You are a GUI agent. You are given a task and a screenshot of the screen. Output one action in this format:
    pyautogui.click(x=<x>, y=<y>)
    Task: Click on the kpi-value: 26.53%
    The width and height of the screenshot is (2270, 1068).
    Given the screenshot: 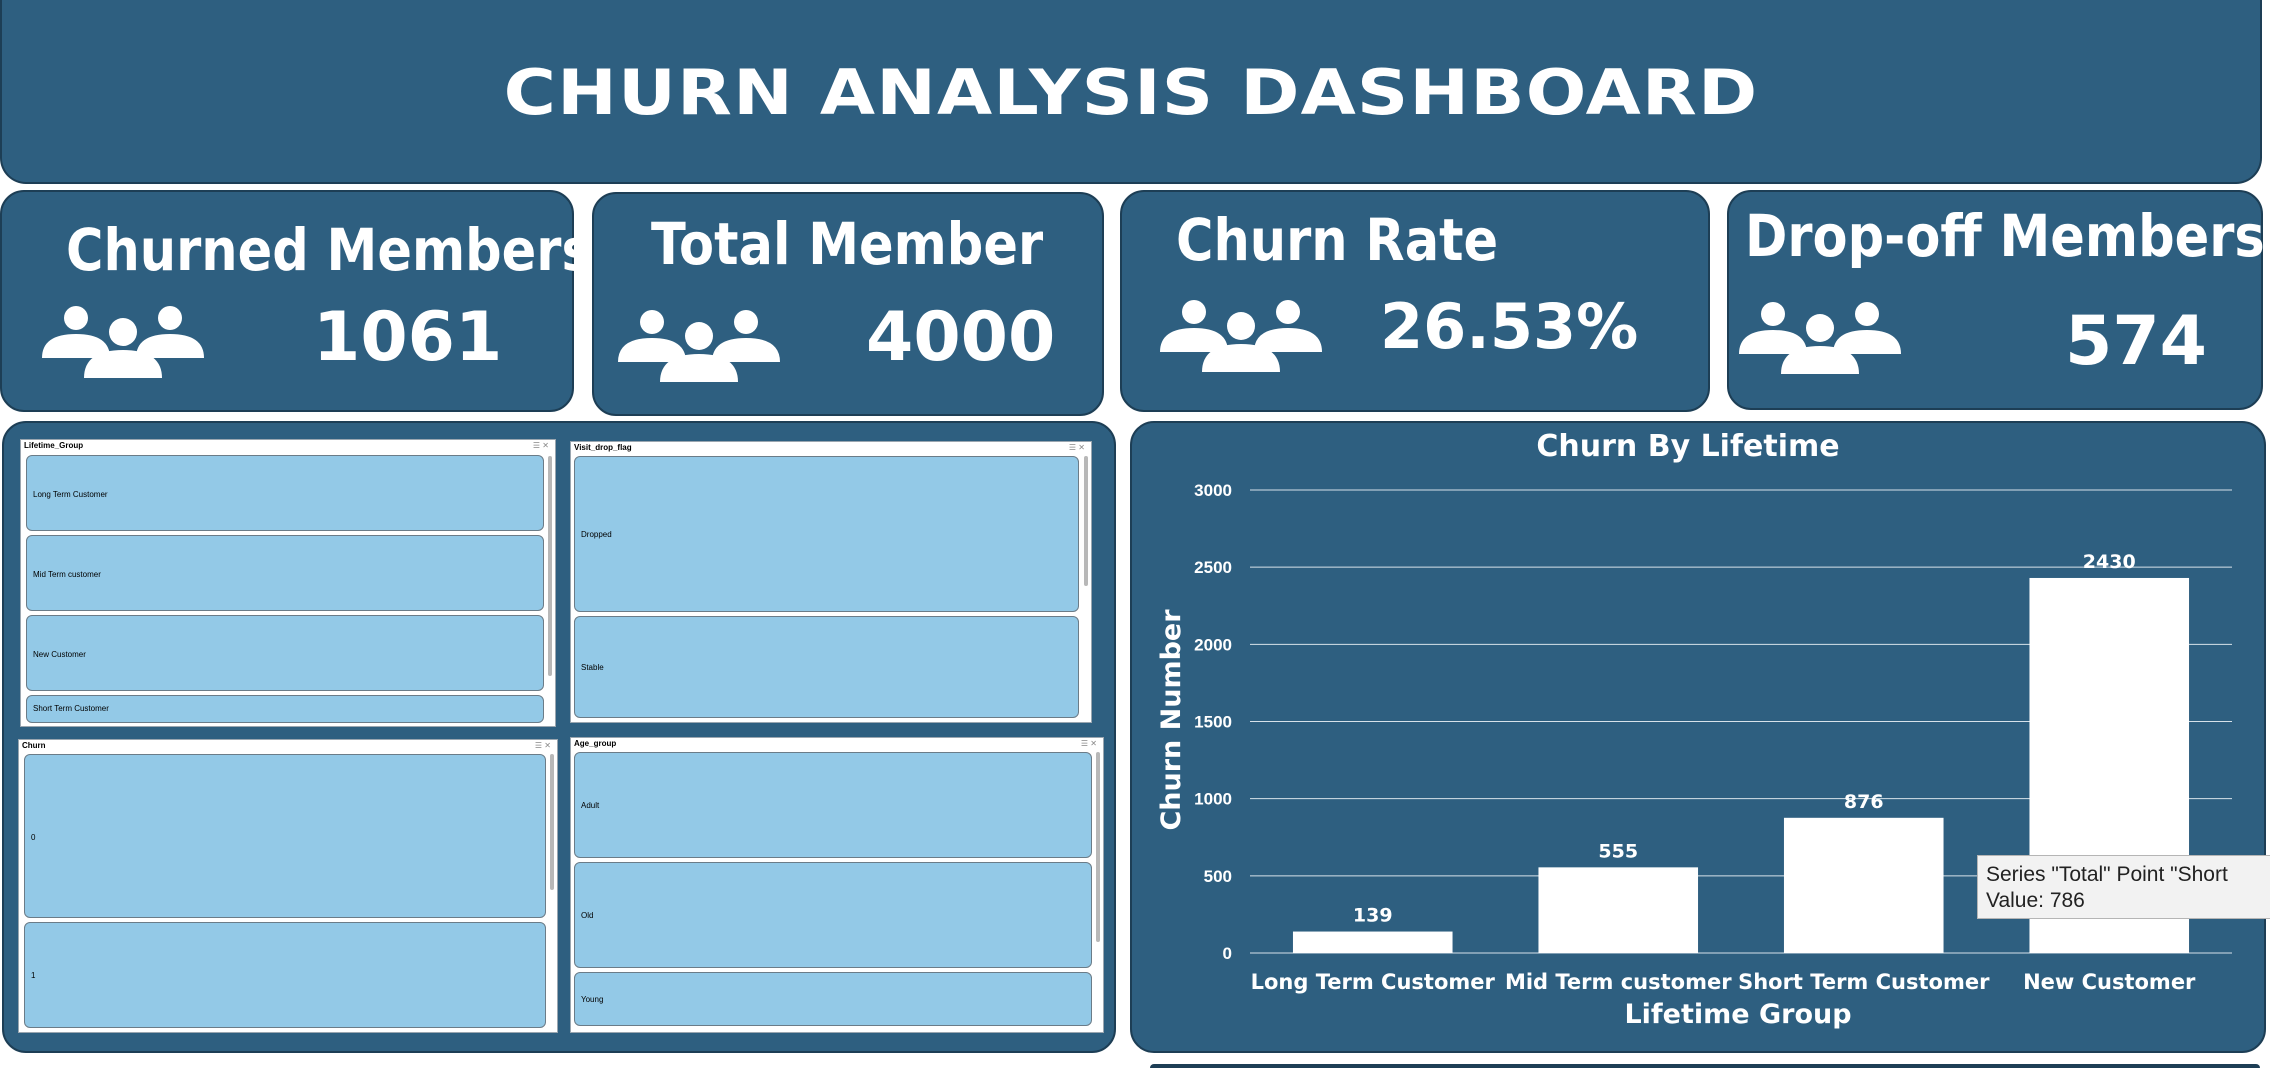 What is the action you would take?
    pyautogui.click(x=1509, y=326)
    